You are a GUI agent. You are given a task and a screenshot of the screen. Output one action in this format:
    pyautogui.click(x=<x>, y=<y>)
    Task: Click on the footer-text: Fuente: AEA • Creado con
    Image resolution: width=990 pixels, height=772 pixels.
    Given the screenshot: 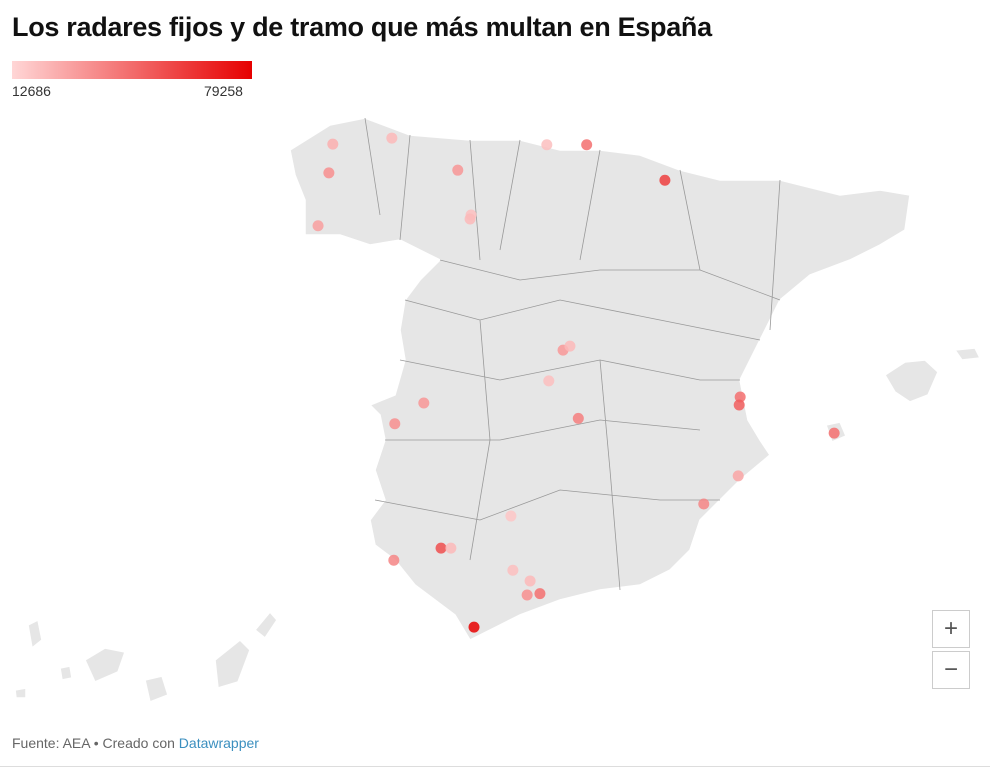 What is the action you would take?
    pyautogui.click(x=93, y=743)
    